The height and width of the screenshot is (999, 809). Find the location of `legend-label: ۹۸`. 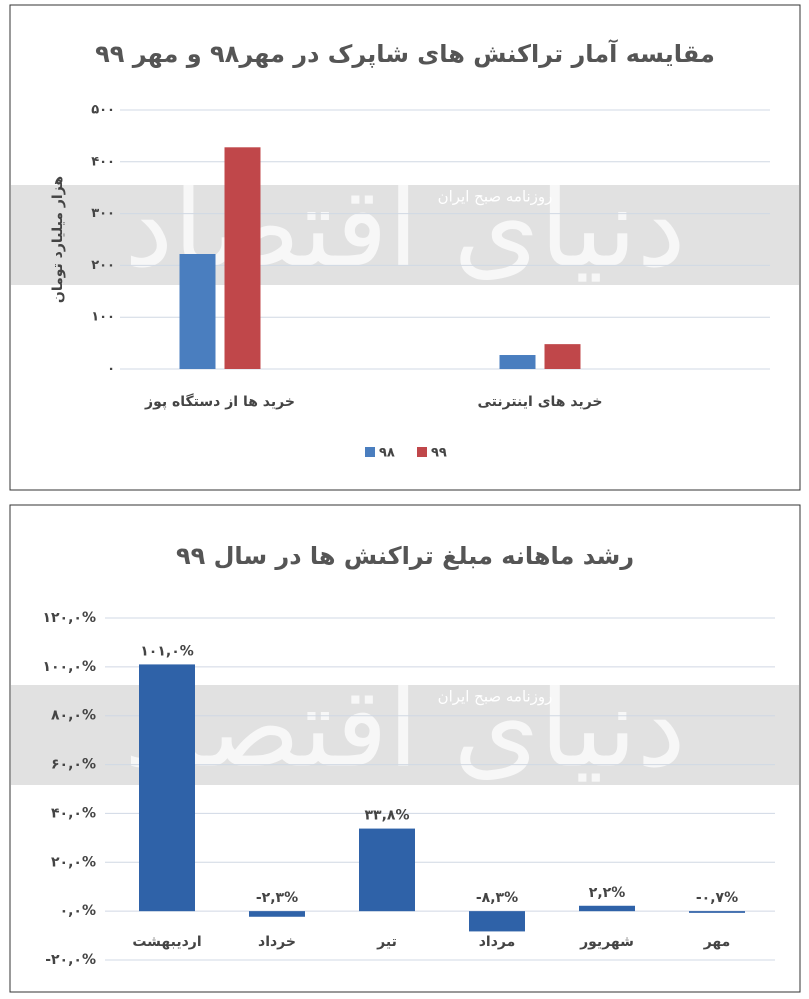

legend-label: ۹۸ is located at coordinates (387, 453).